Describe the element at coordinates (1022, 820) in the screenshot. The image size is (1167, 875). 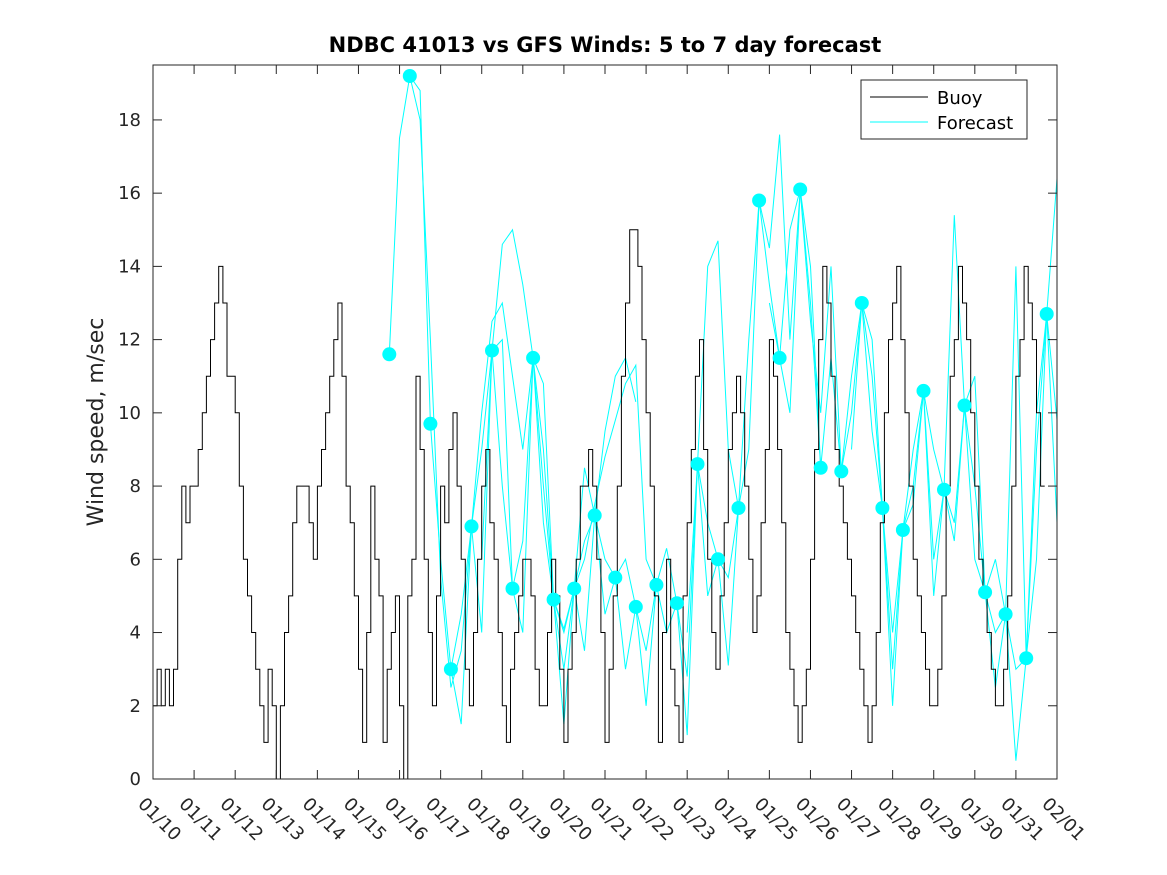
I see `x-tick-label: 01/31` at that location.